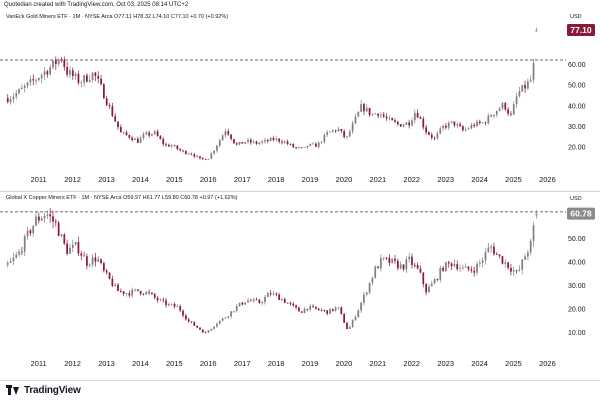 The height and width of the screenshot is (400, 600). Describe the element at coordinates (13, 390) in the screenshot. I see `tradingview-logo-icon` at that location.